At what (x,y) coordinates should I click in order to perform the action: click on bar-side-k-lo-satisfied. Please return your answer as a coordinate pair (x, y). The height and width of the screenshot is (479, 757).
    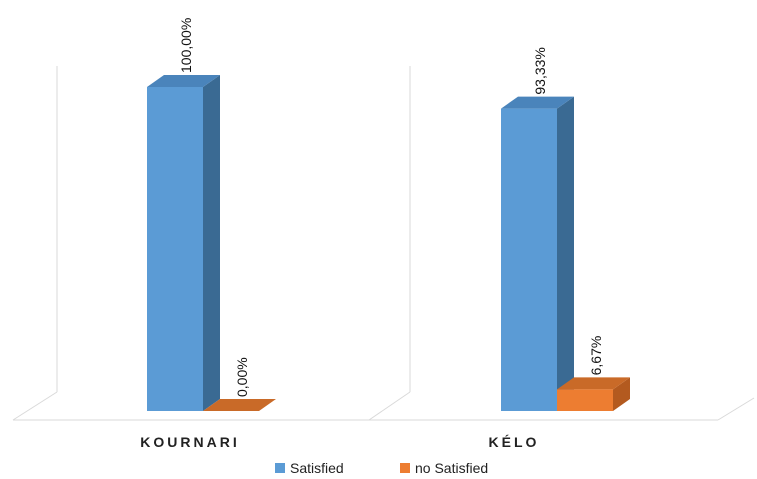
    Looking at the image, I should click on (565, 253).